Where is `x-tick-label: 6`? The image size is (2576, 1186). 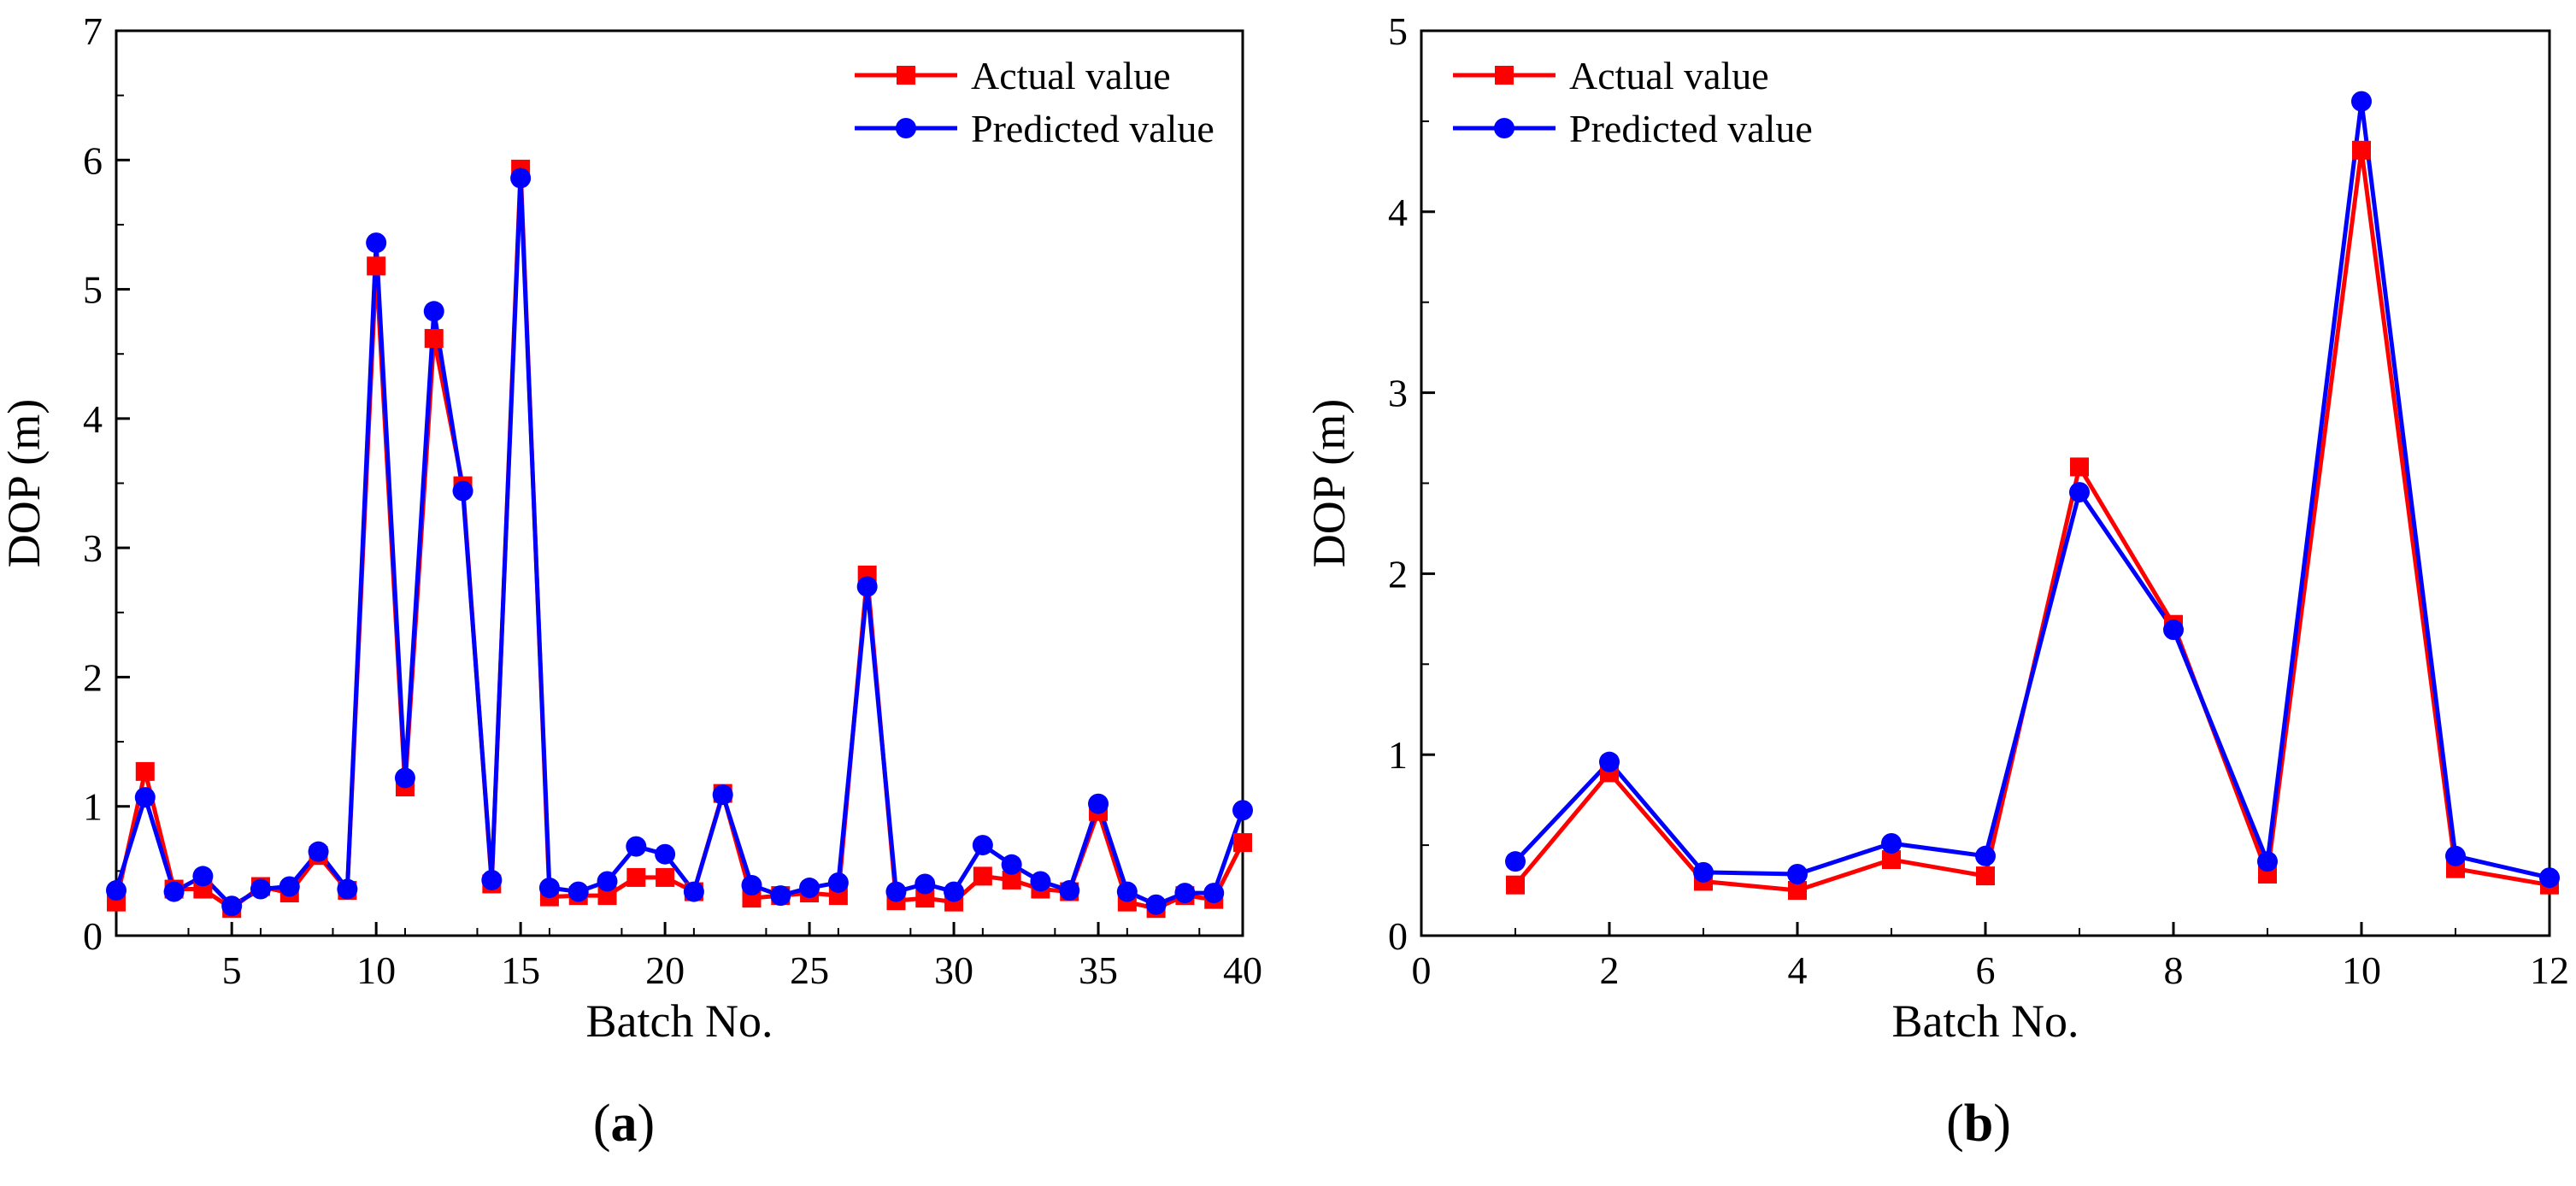
x-tick-label: 6 is located at coordinates (1986, 970).